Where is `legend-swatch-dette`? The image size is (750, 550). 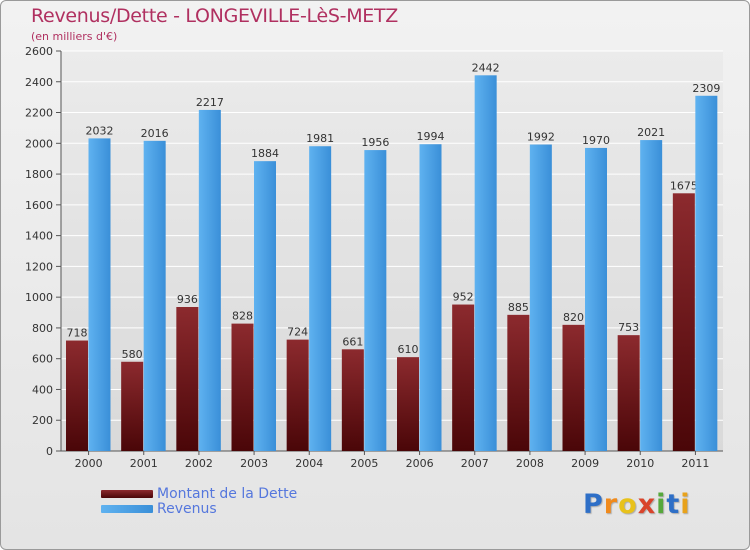 legend-swatch-dette is located at coordinates (127, 494).